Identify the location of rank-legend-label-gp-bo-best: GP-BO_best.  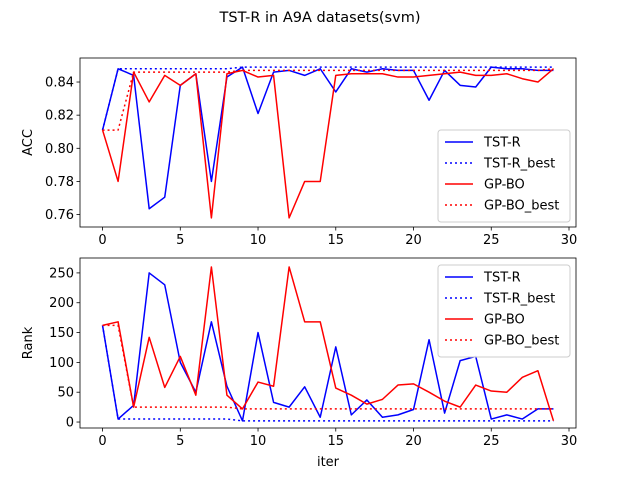
(521, 341).